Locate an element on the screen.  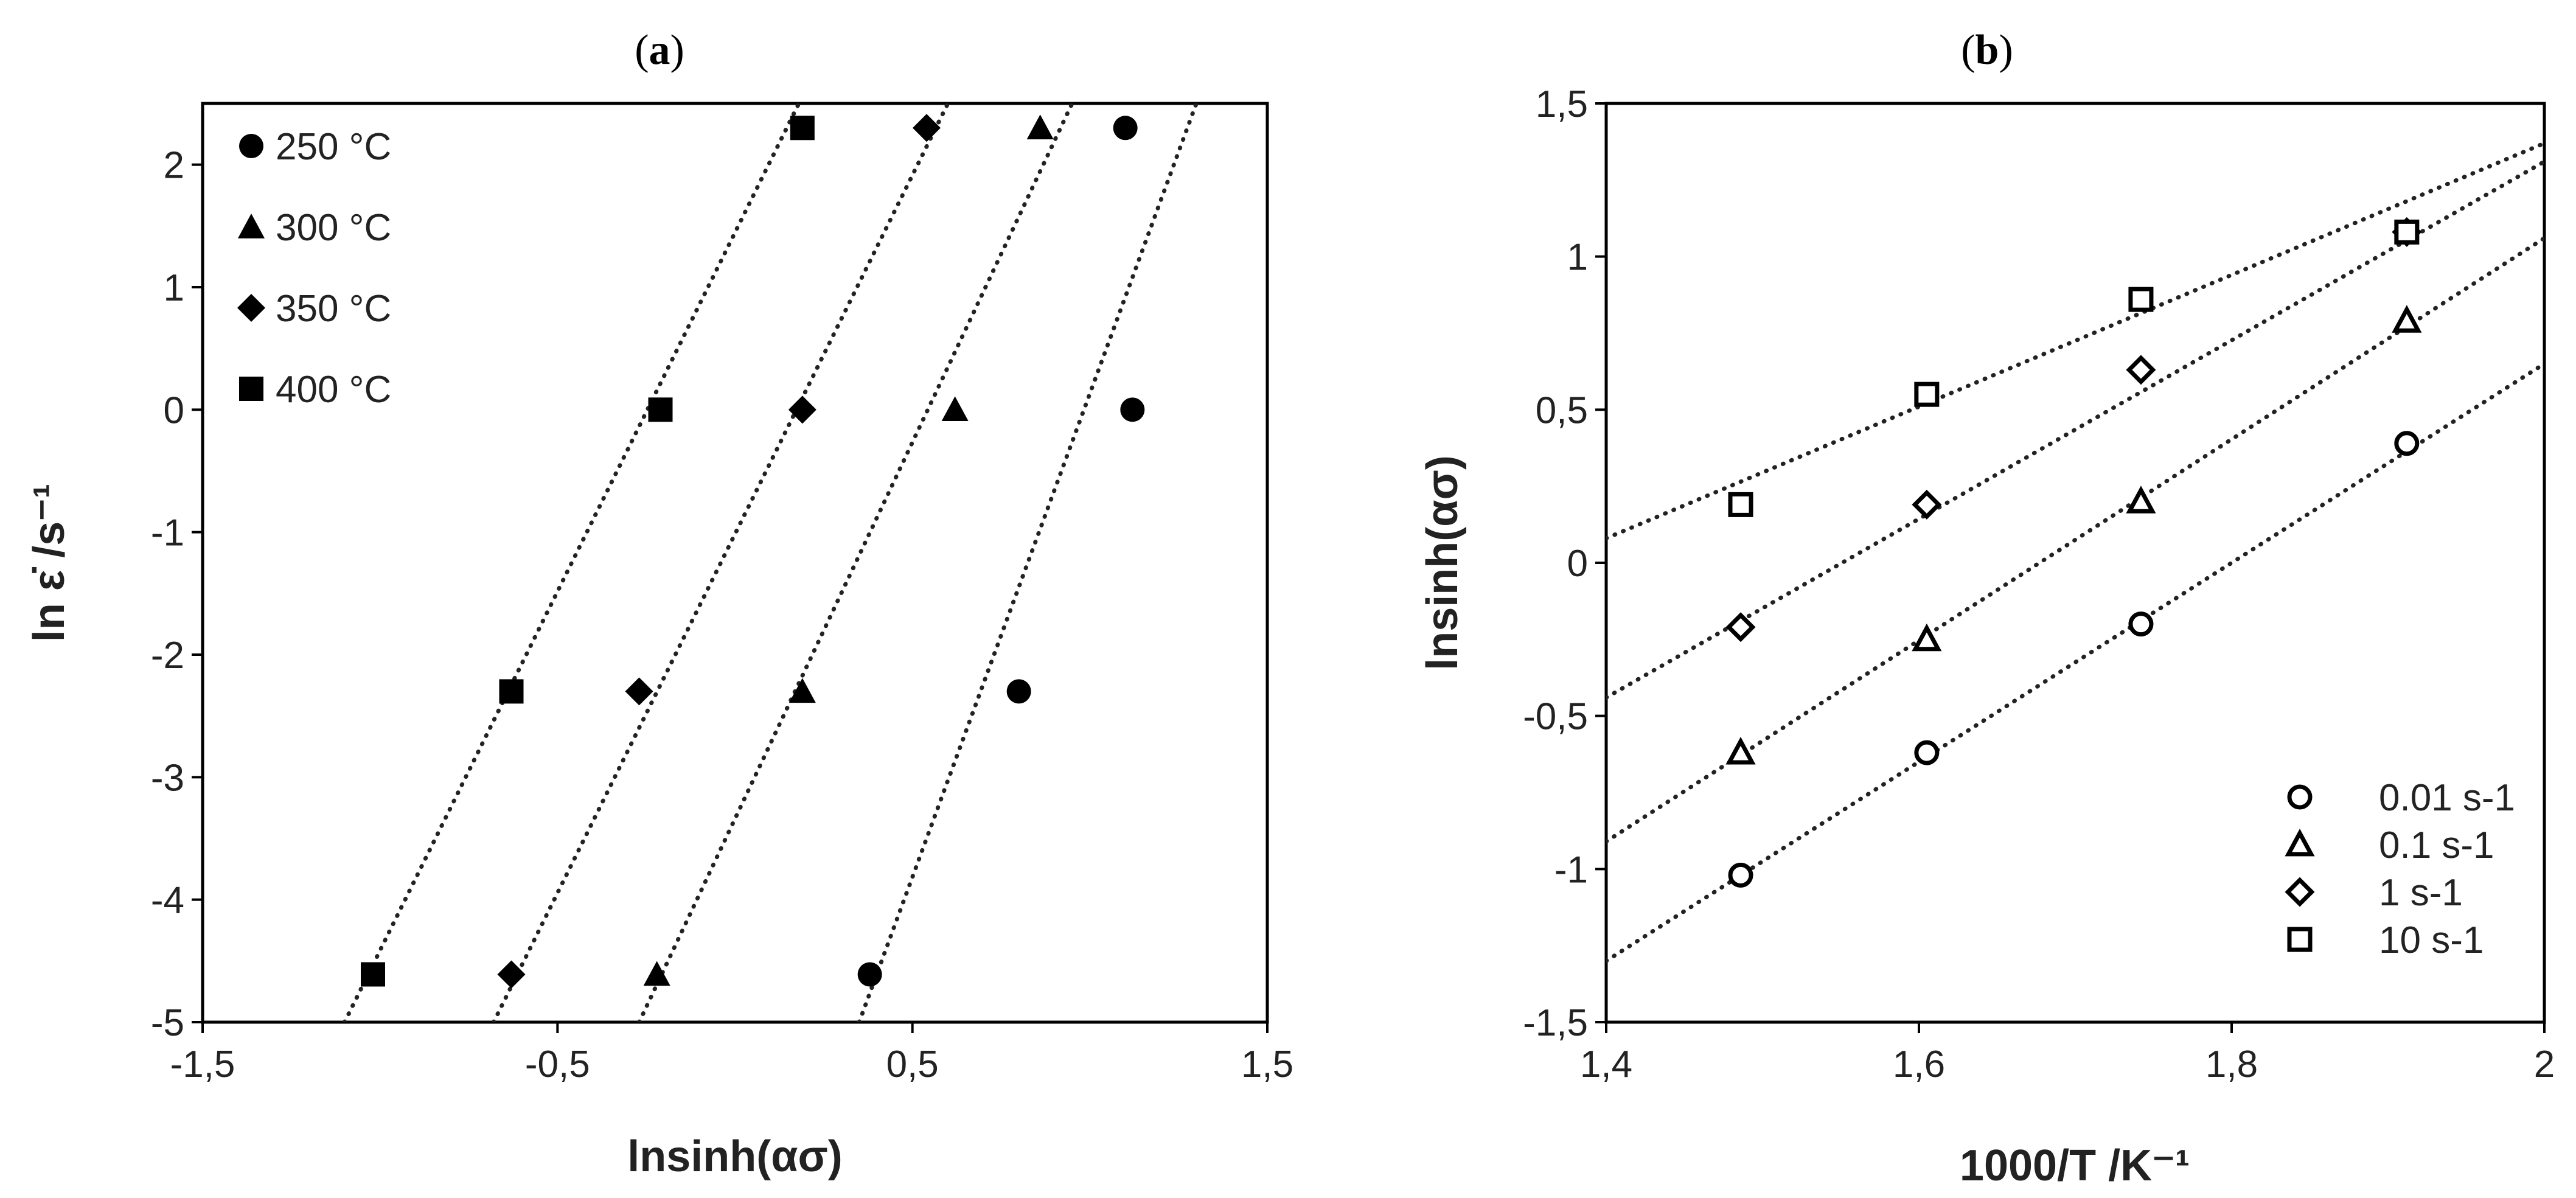
panel-a-y-axis-label: ln ε̇ /s⁻¹ is located at coordinates (49, 563).